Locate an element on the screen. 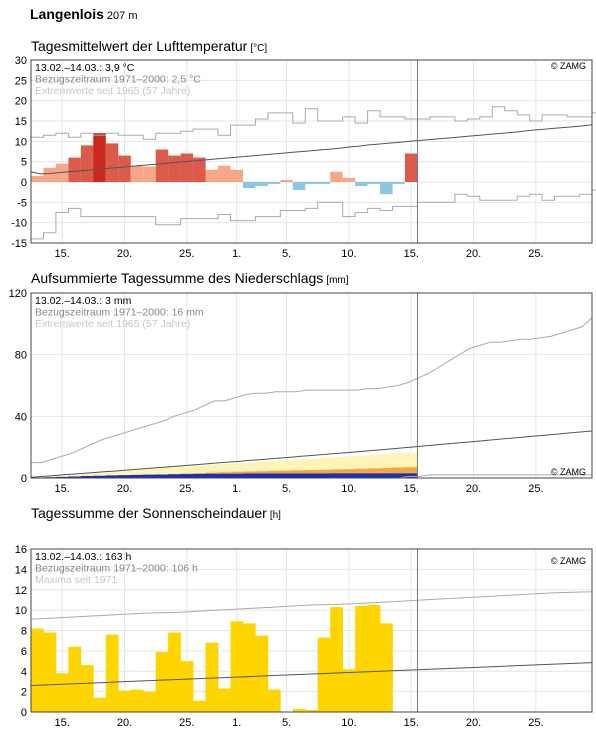 This screenshot has width=596, height=729. y-tick-label: 10 is located at coordinates (21, 611).